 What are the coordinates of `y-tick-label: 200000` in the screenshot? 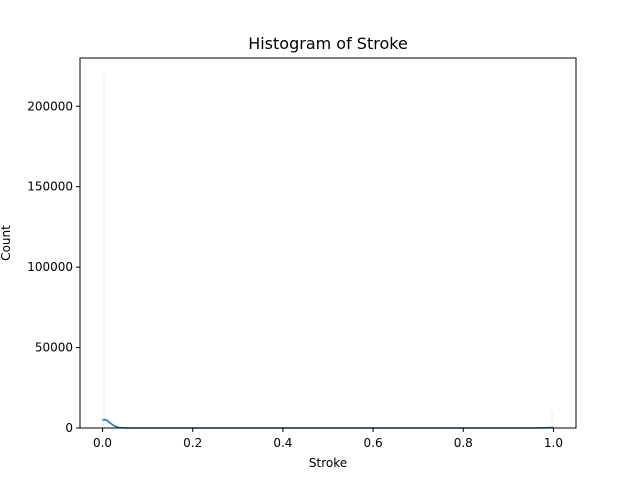 It's located at (50, 106).